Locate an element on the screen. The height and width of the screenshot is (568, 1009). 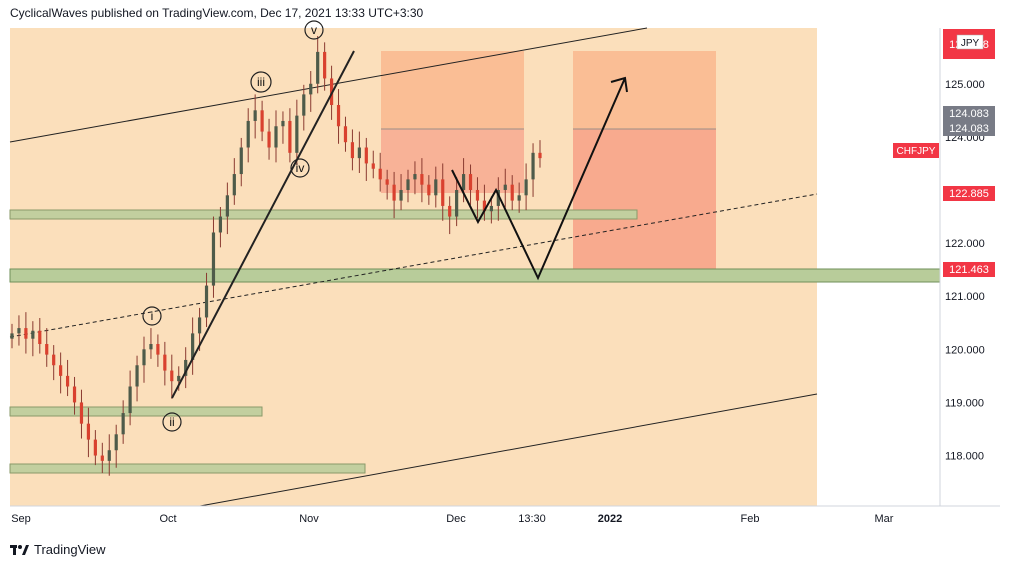
price-tick-label: 119.000 is located at coordinates (964, 403).